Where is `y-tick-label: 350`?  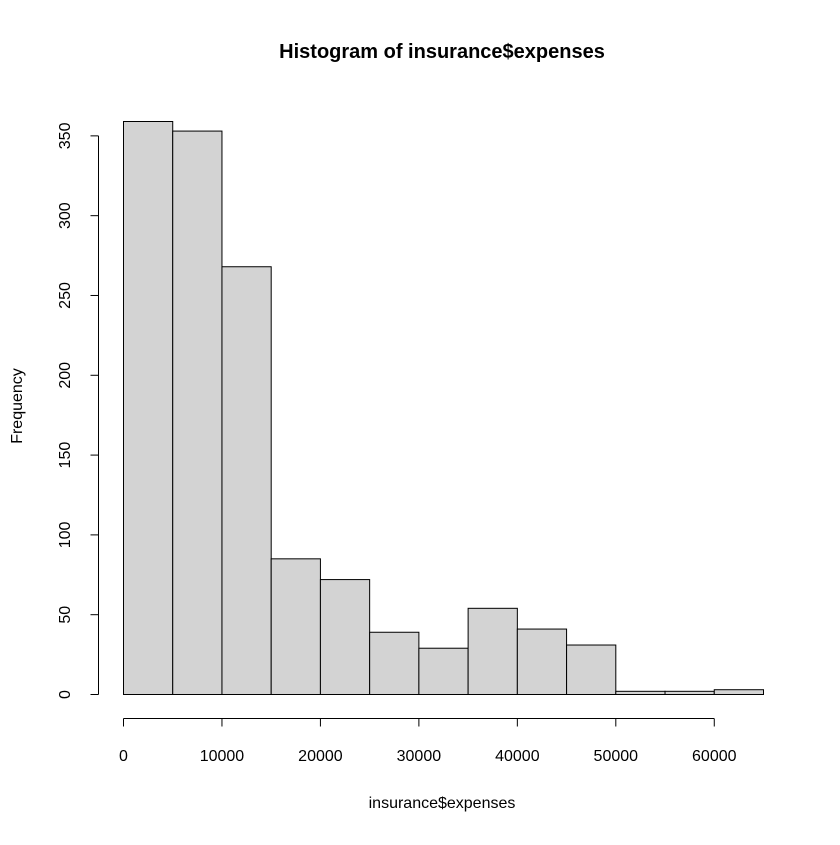
y-tick-label: 350 is located at coordinates (65, 135).